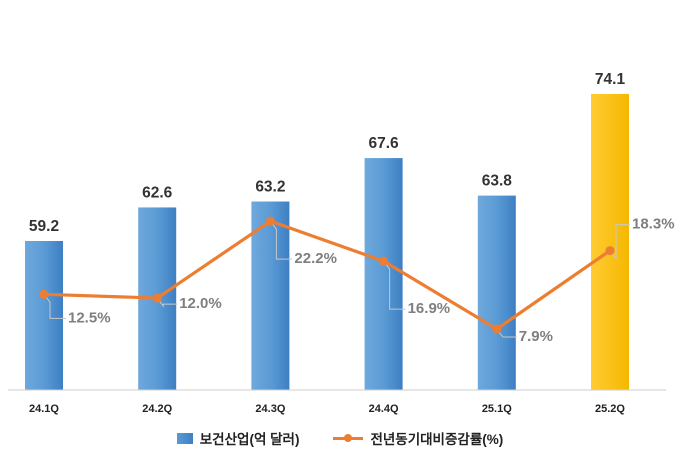 The image size is (680, 460). What do you see at coordinates (270, 409) in the screenshot?
I see `x-tick-label: 24.3Q` at bounding box center [270, 409].